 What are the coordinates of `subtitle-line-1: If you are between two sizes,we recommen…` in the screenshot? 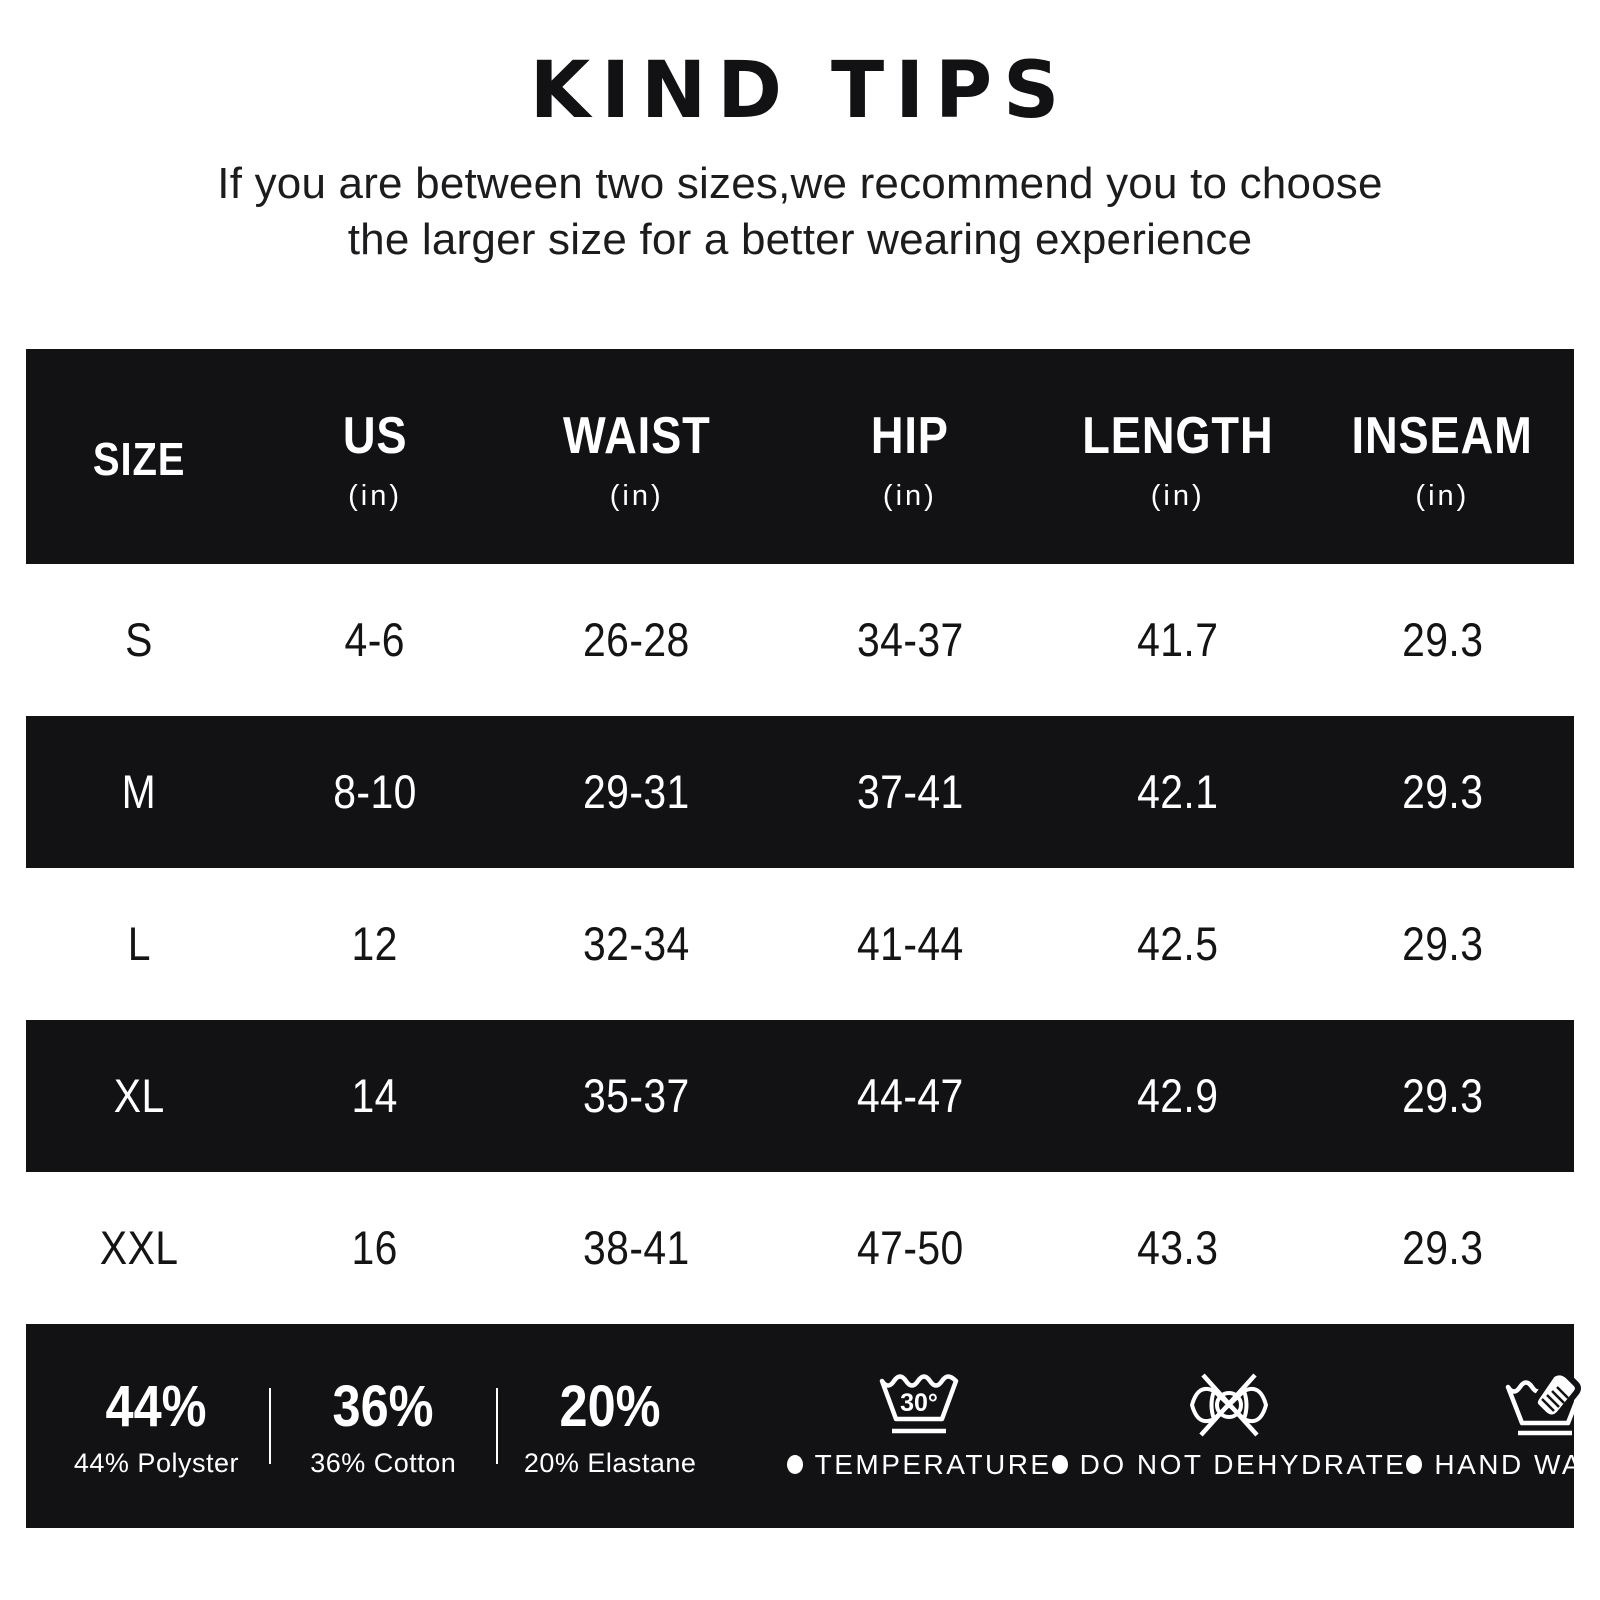 It's located at (800, 183).